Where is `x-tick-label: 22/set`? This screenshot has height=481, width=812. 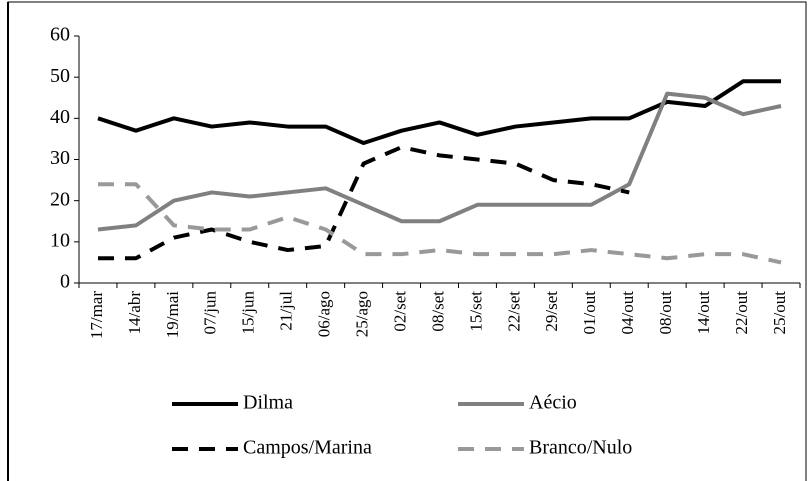 x-tick-label: 22/set is located at coordinates (513, 311).